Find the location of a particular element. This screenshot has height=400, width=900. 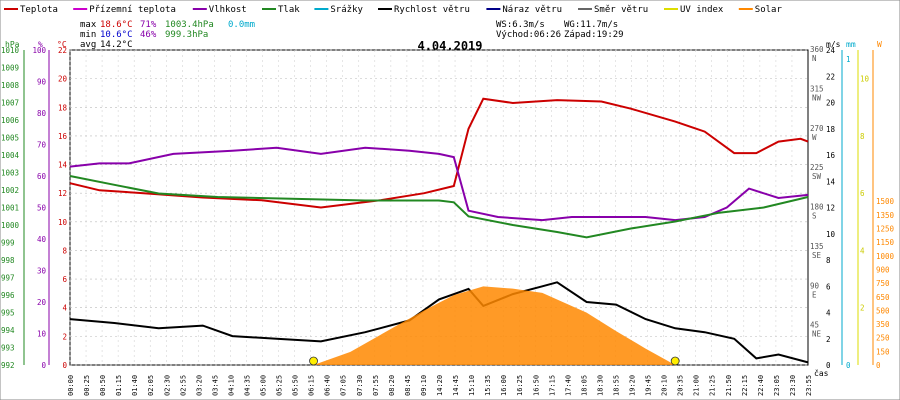

axis-press-tick: 1008 is located at coordinates (10, 85).